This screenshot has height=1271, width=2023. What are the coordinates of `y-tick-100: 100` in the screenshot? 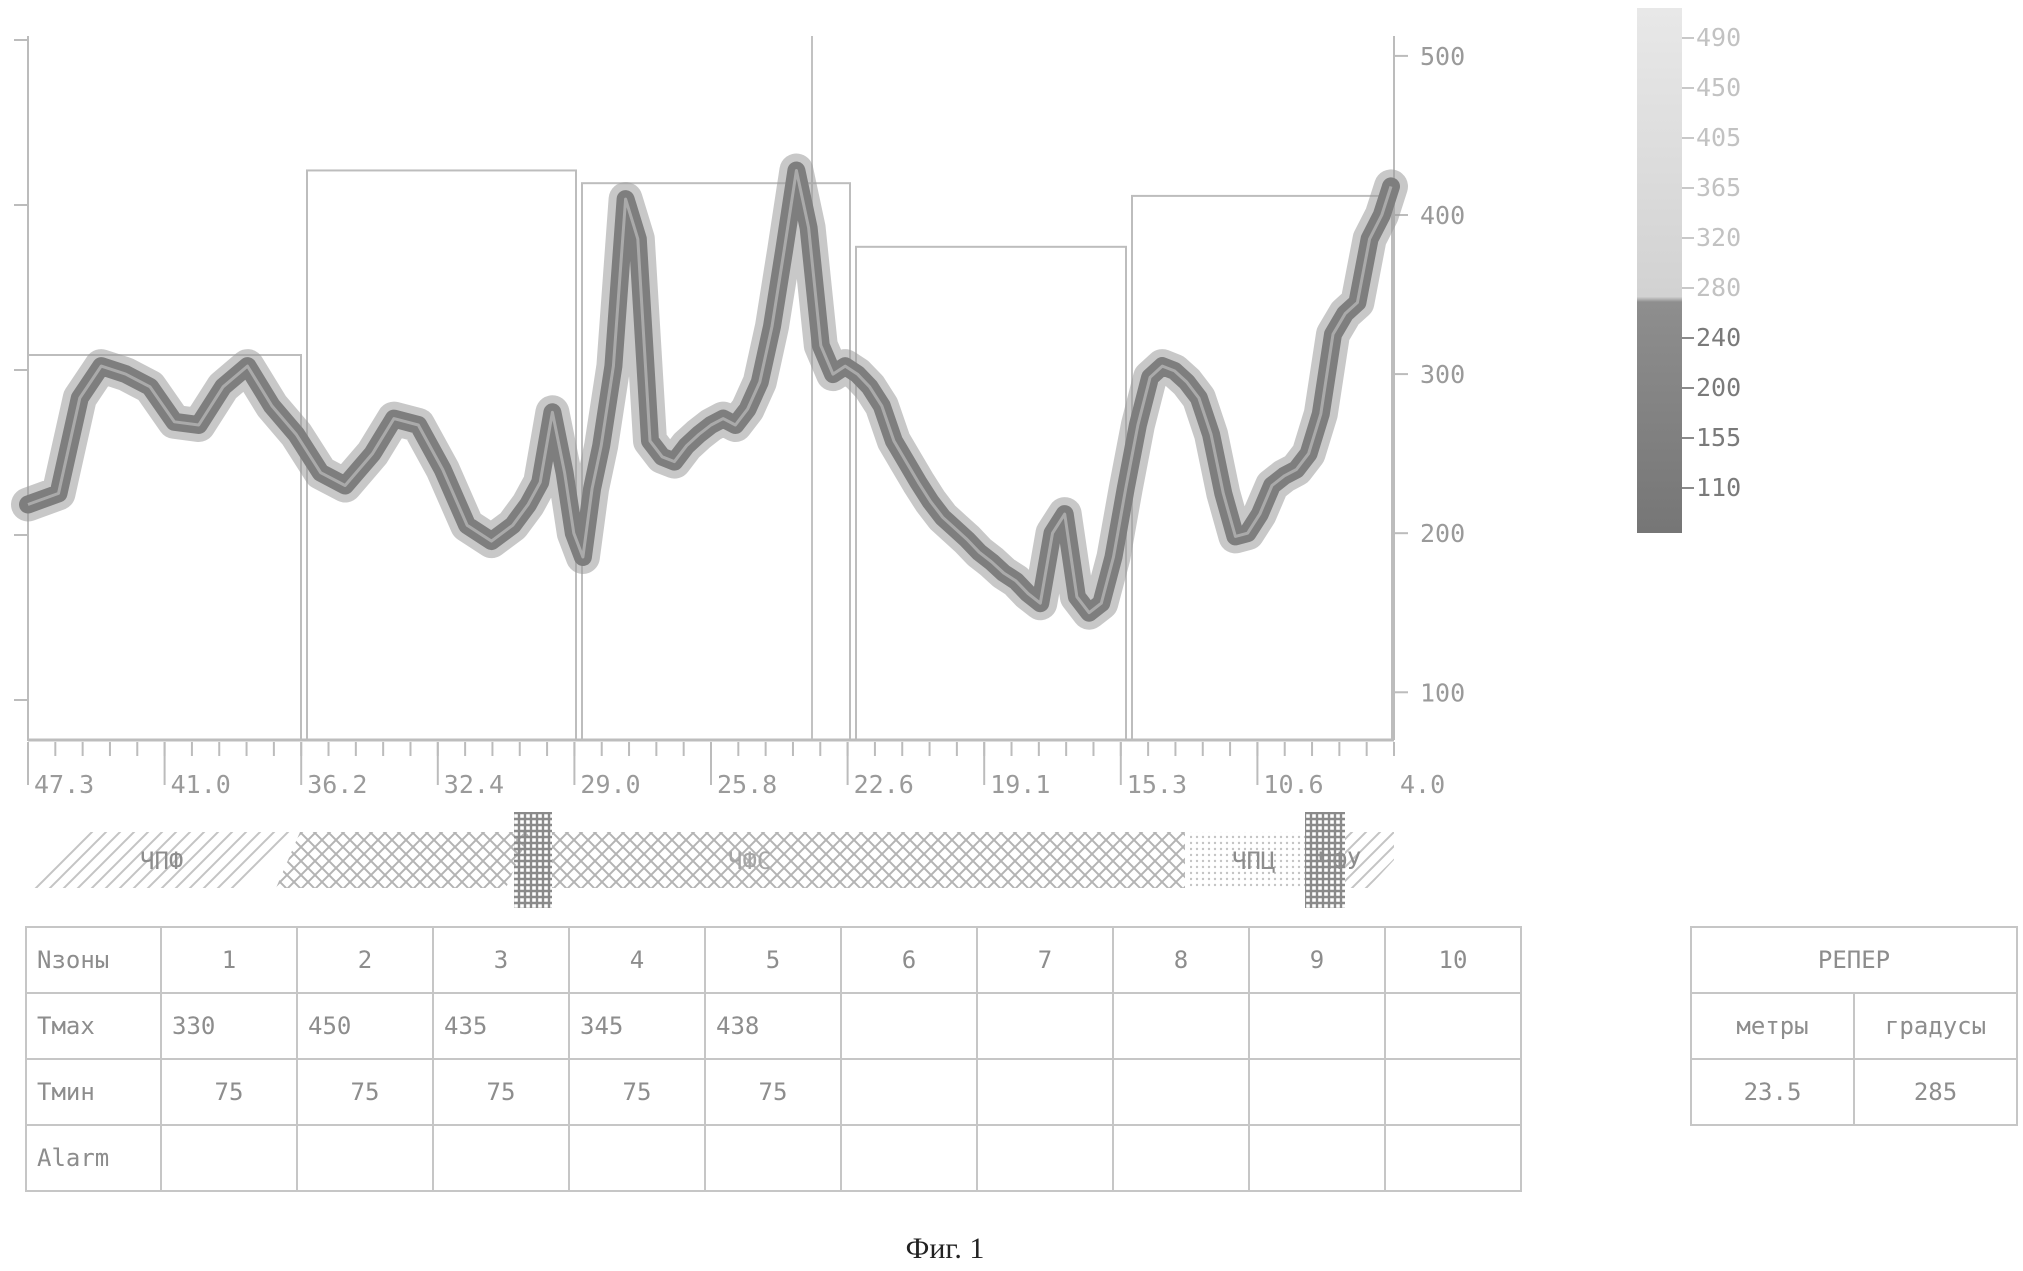 It's located at (1429, 692).